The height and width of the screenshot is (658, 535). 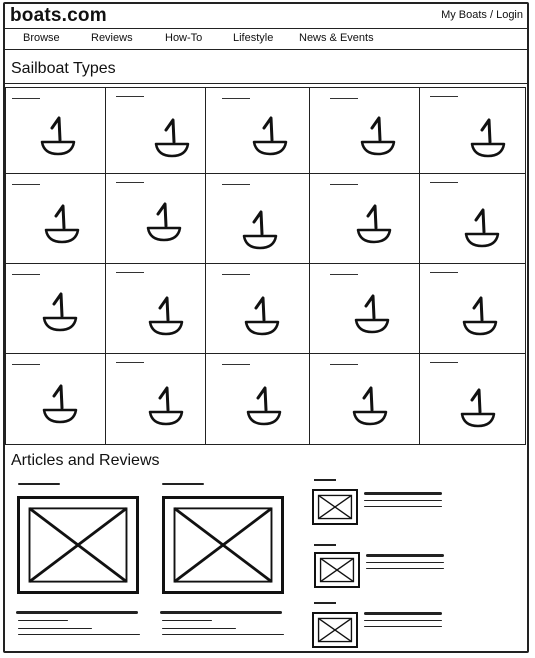 I want to click on section-title-articles: Articles and Reviews, so click(x=85, y=460).